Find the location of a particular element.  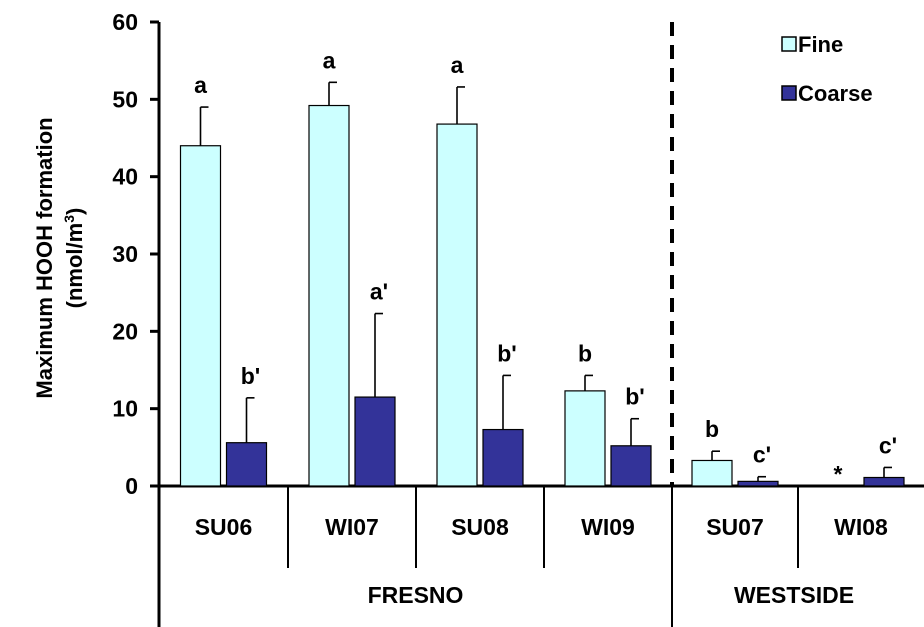

legend-label-coarse: Coarse is located at coordinates (835, 93).